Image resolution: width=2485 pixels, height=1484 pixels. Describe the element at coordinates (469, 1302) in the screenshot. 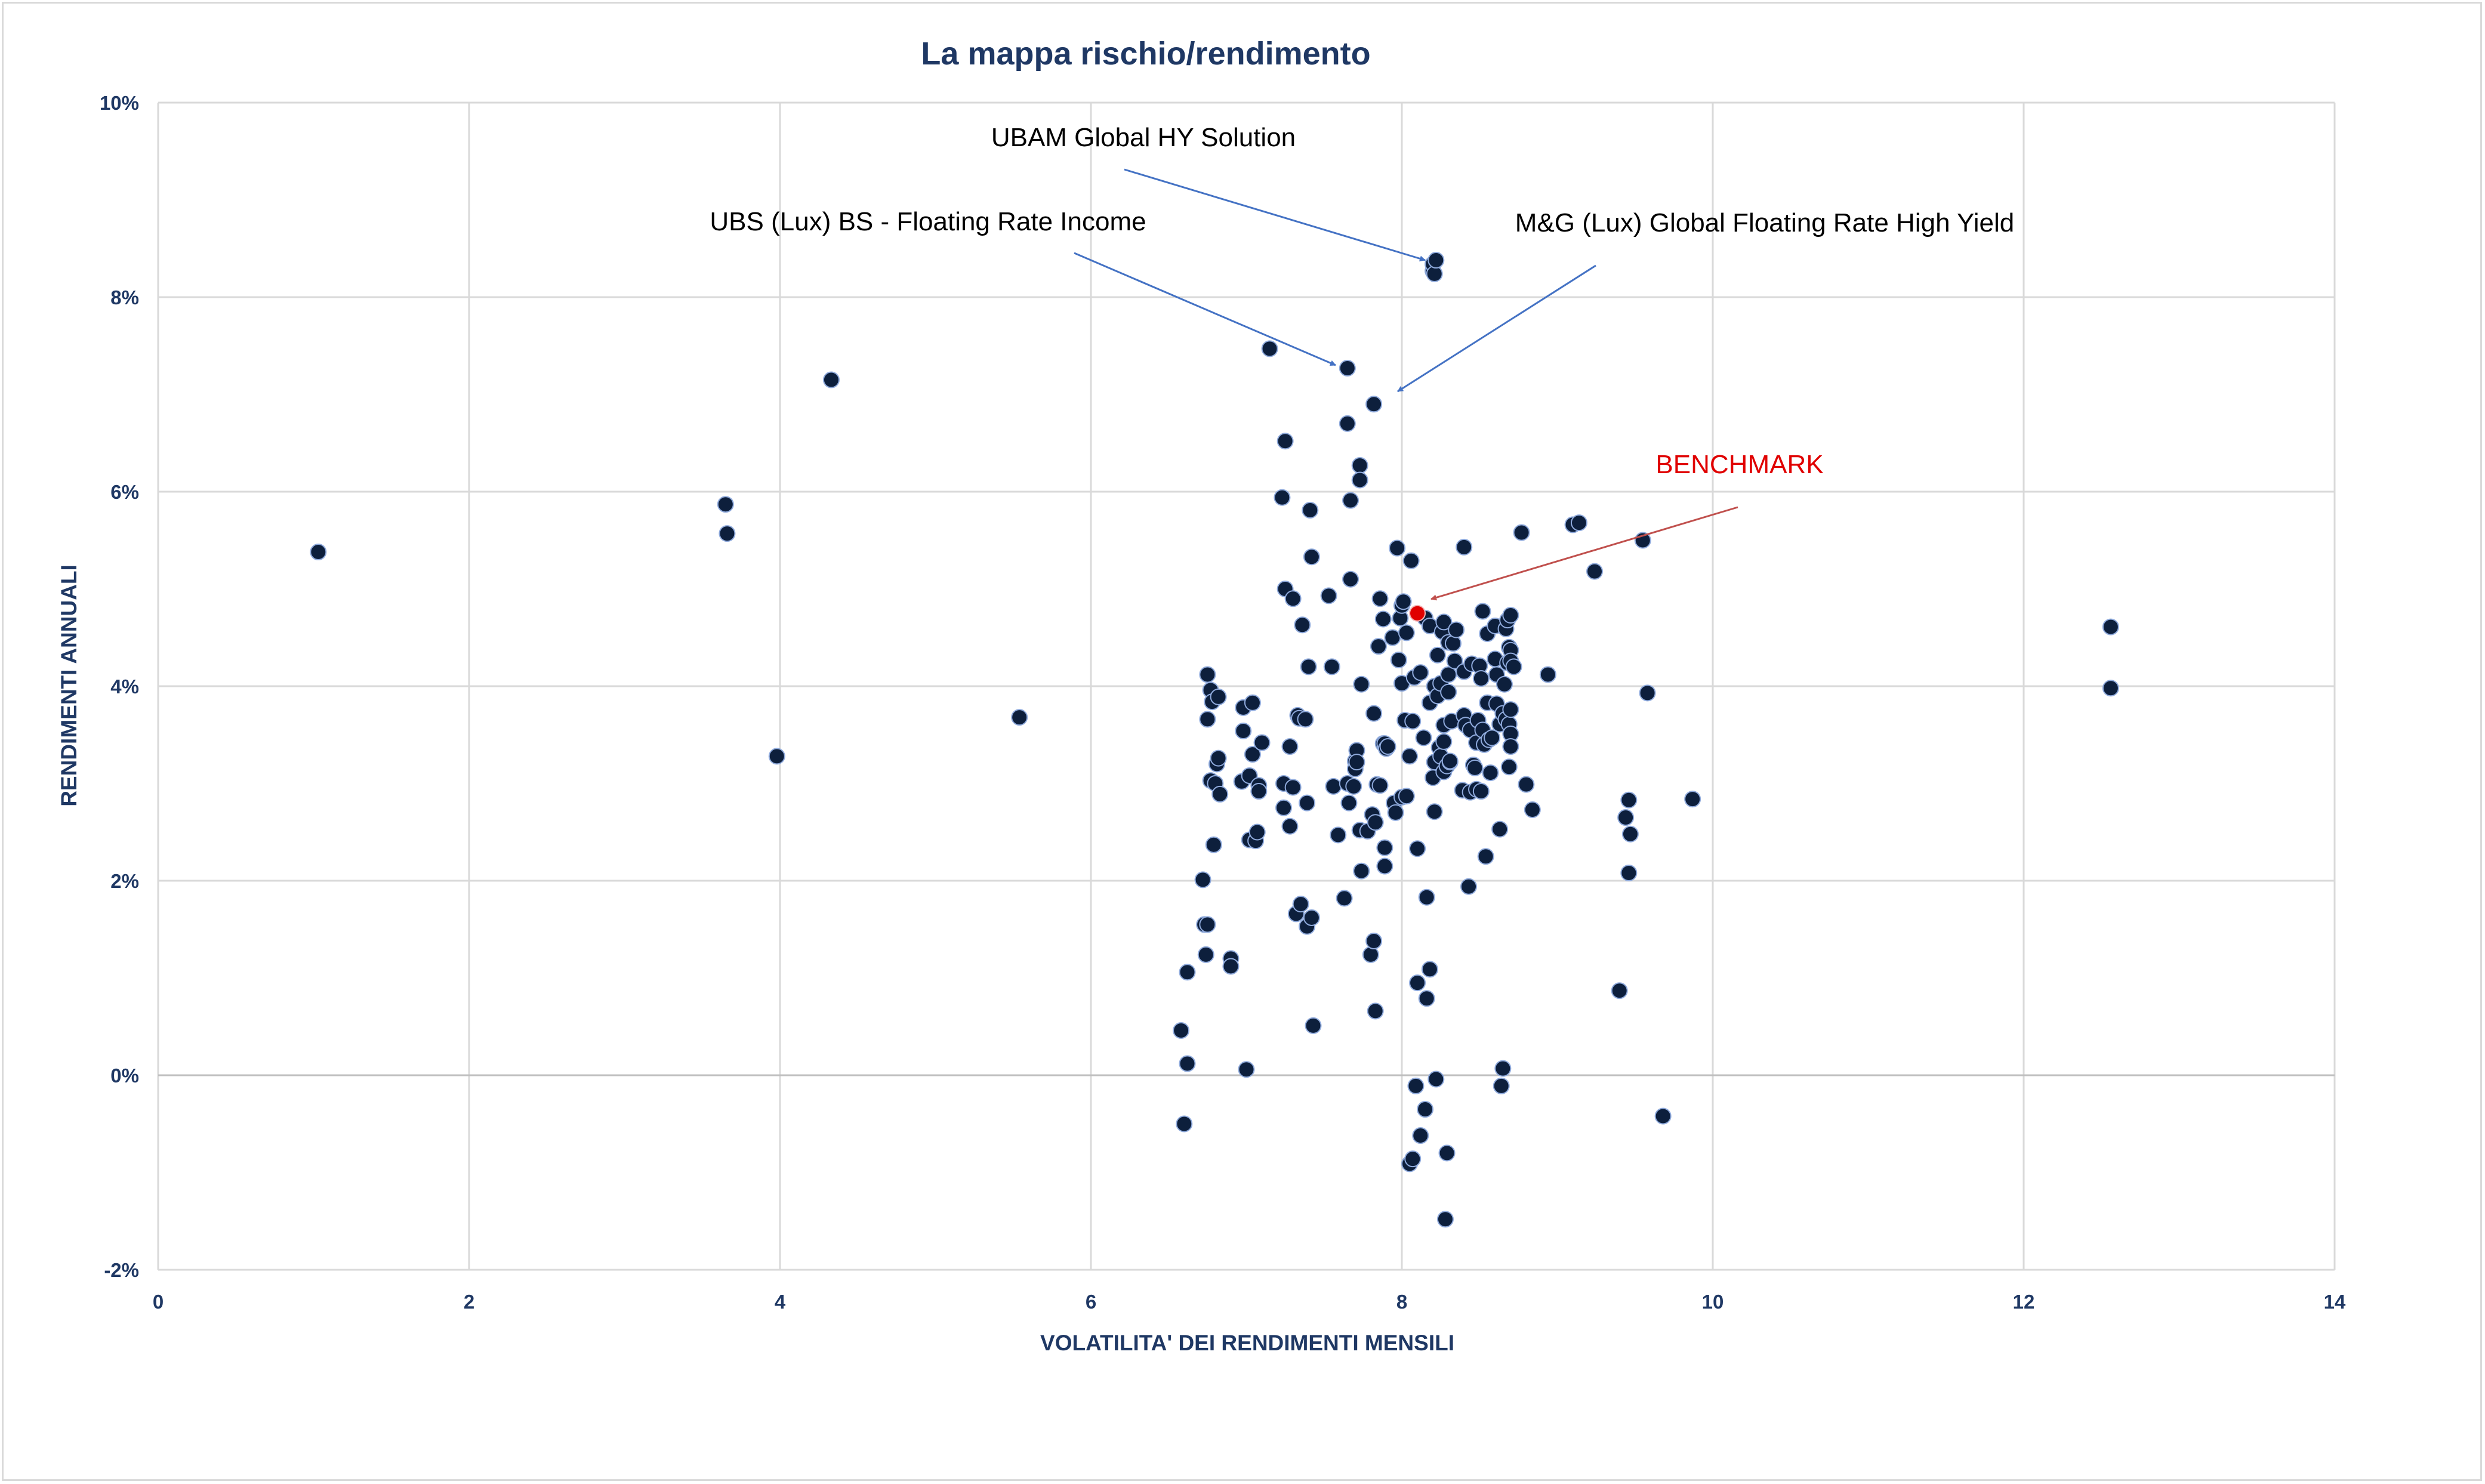

I see `x-tick-label: 2` at that location.